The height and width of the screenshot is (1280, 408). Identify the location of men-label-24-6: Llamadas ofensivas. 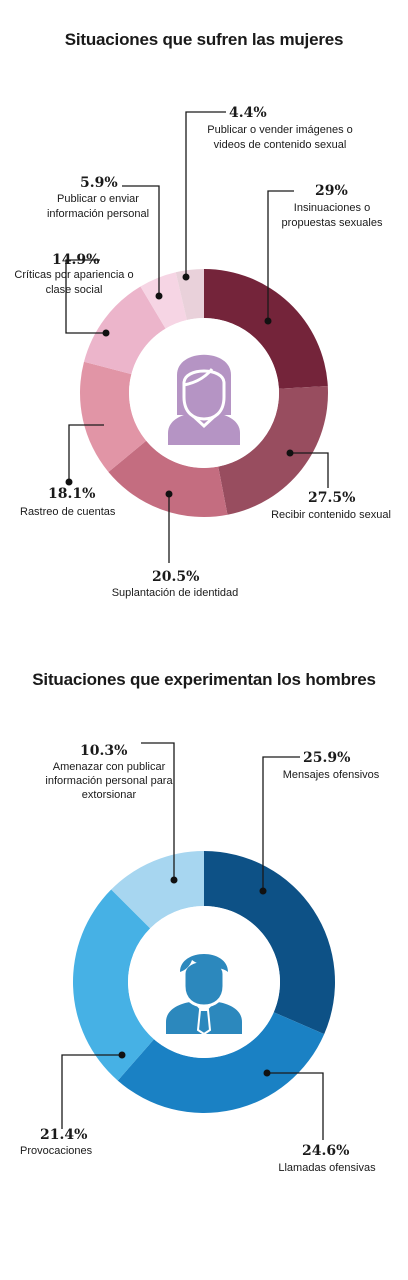
(327, 1168).